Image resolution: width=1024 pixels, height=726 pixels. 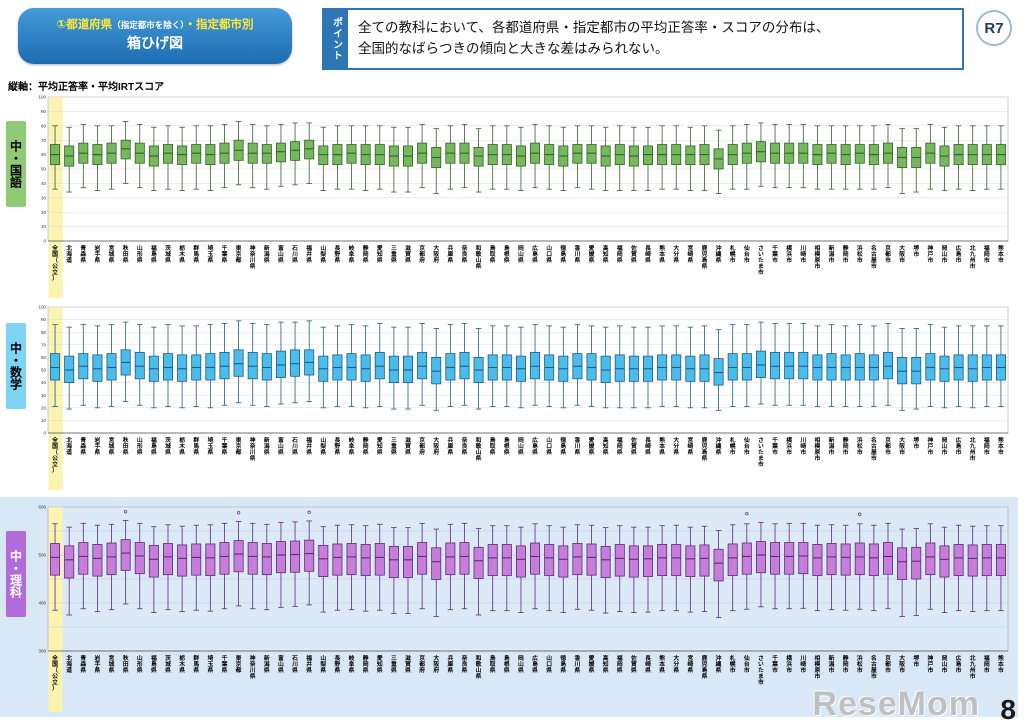 What do you see at coordinates (818, 449) in the screenshot?
I see `svg-text: 相模原市` at bounding box center [818, 449].